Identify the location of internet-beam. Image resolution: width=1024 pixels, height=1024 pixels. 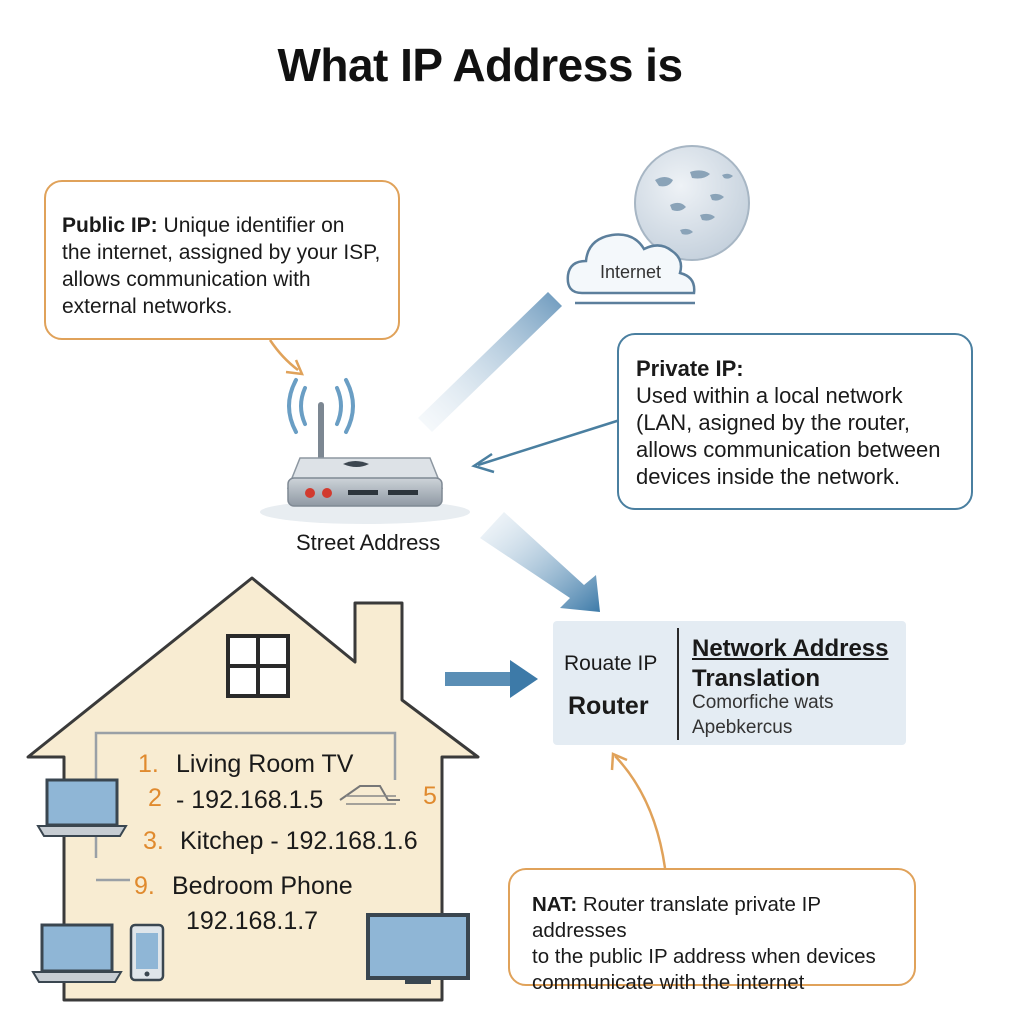
(490, 362).